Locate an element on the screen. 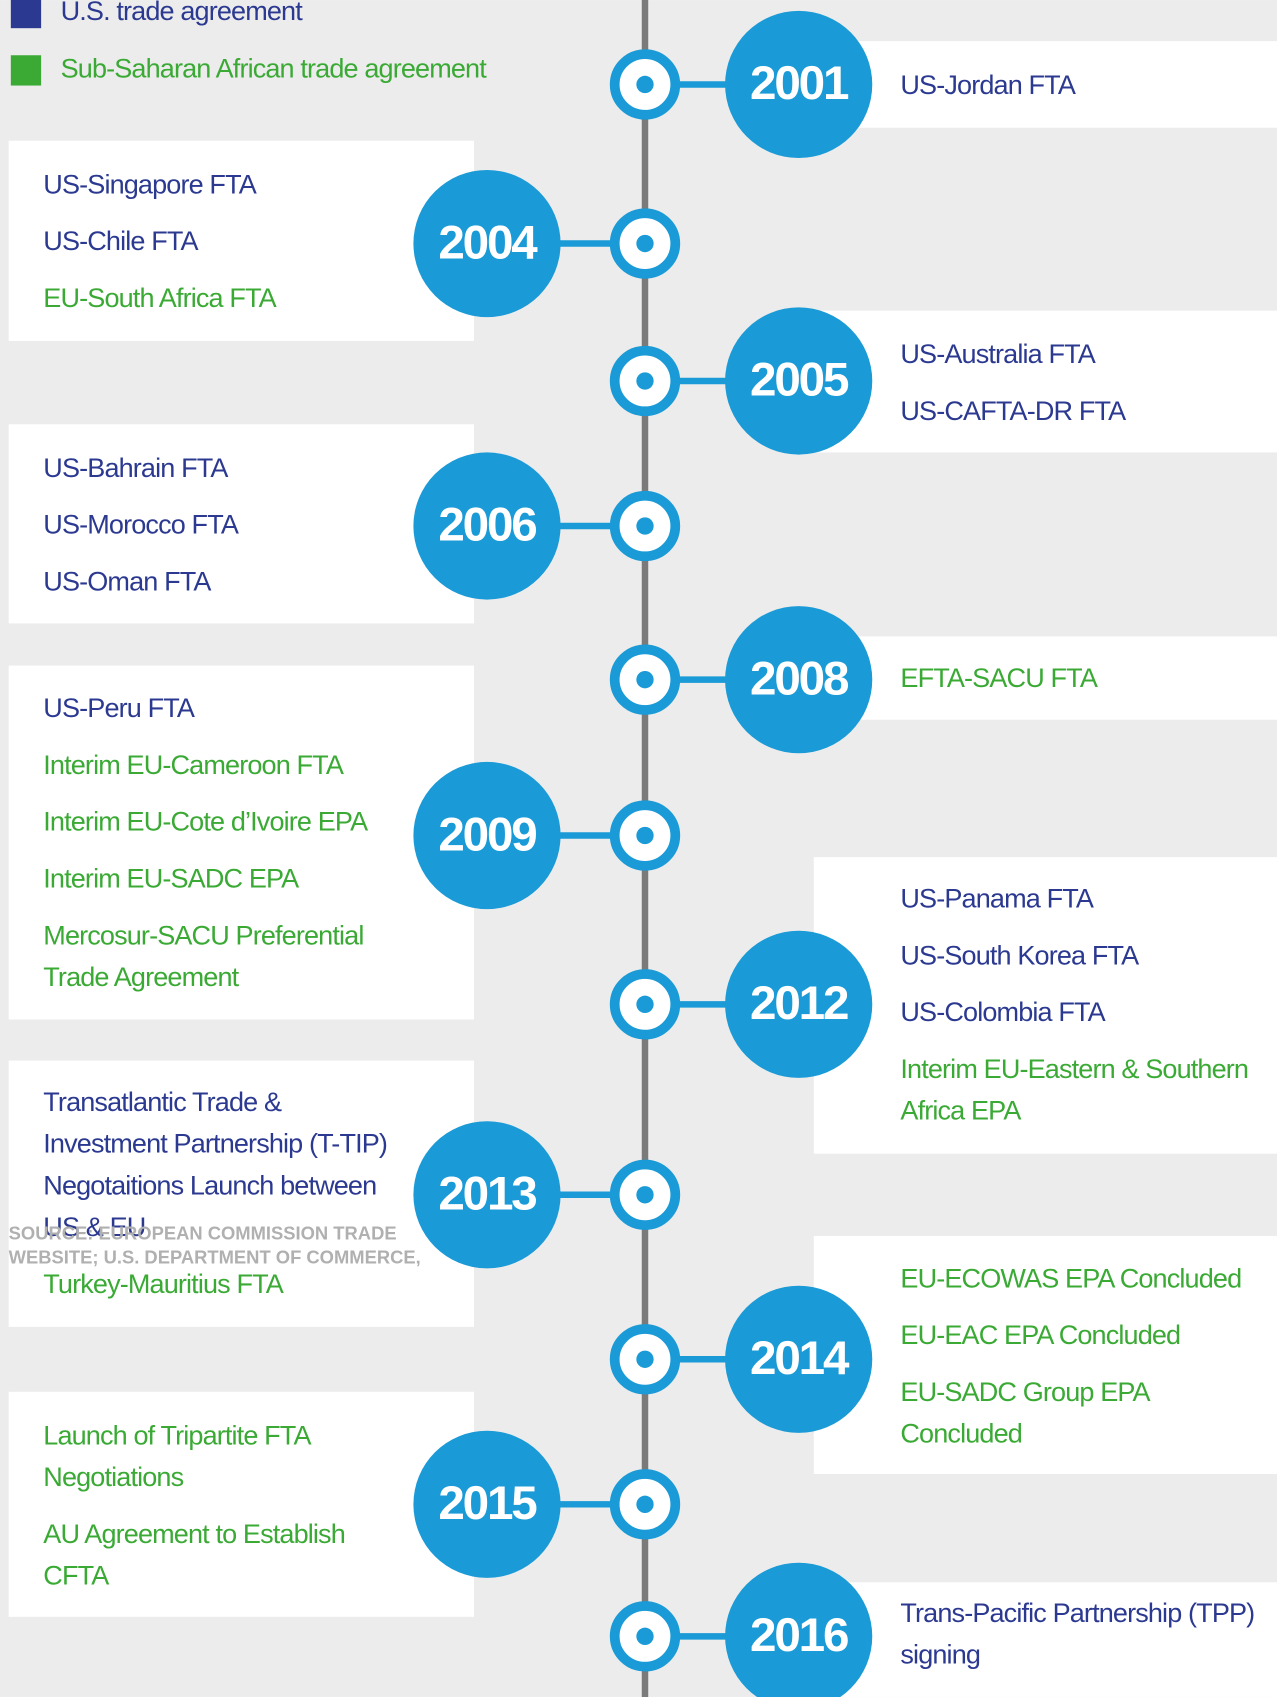 Image resolution: width=1277 pixels, height=1697 pixels. agreement-text: EU-SADC Group EPA is located at coordinates (1025, 1392).